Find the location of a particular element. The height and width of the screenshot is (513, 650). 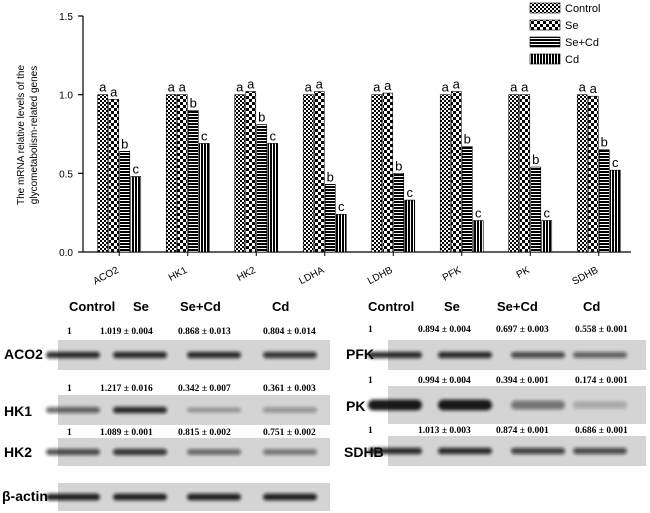

hk1-label: HK1 is located at coordinates (18, 411).